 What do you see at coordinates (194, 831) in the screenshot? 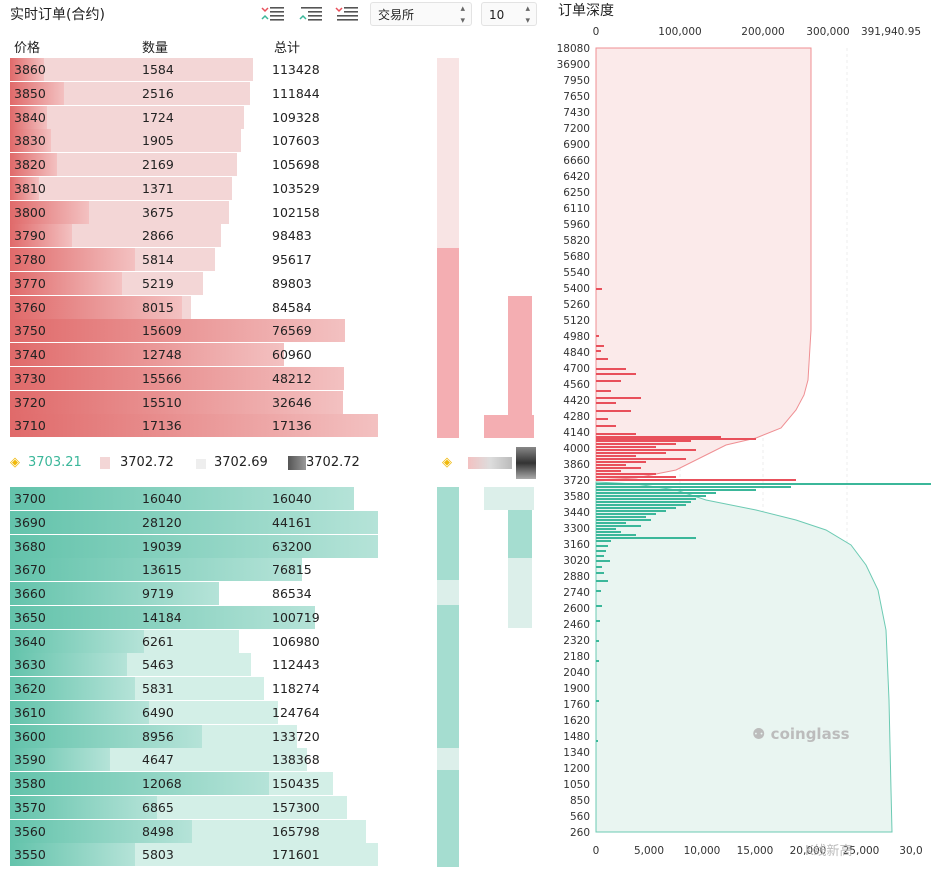
I see `bid-row: 3560 8498 165798` at bounding box center [194, 831].